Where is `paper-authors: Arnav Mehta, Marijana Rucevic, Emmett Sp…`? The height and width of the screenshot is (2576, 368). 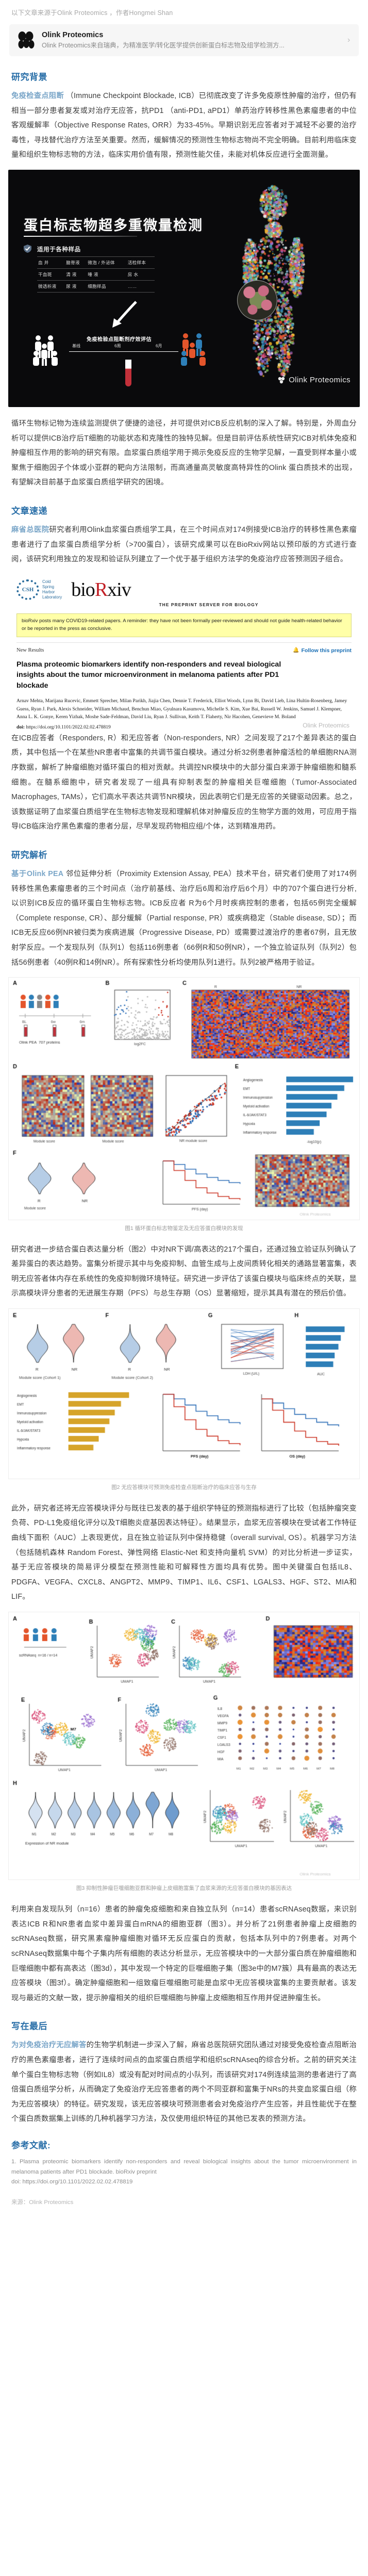
paper-authors: Arnav Mehta, Marijana Rucevic, Emmett Sp… is located at coordinates (181, 709).